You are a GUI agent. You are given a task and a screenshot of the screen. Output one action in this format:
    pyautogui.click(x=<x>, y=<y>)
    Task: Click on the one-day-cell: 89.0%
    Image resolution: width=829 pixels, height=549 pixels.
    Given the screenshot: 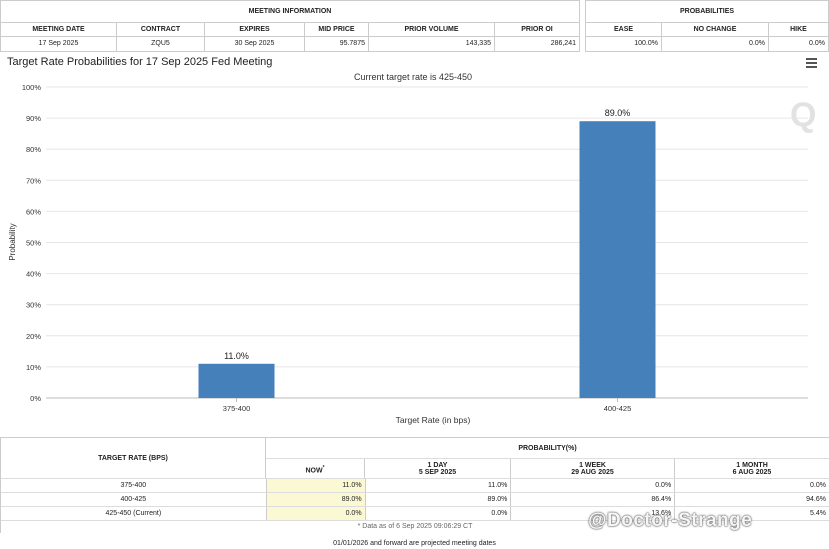 What is the action you would take?
    pyautogui.click(x=439, y=499)
    